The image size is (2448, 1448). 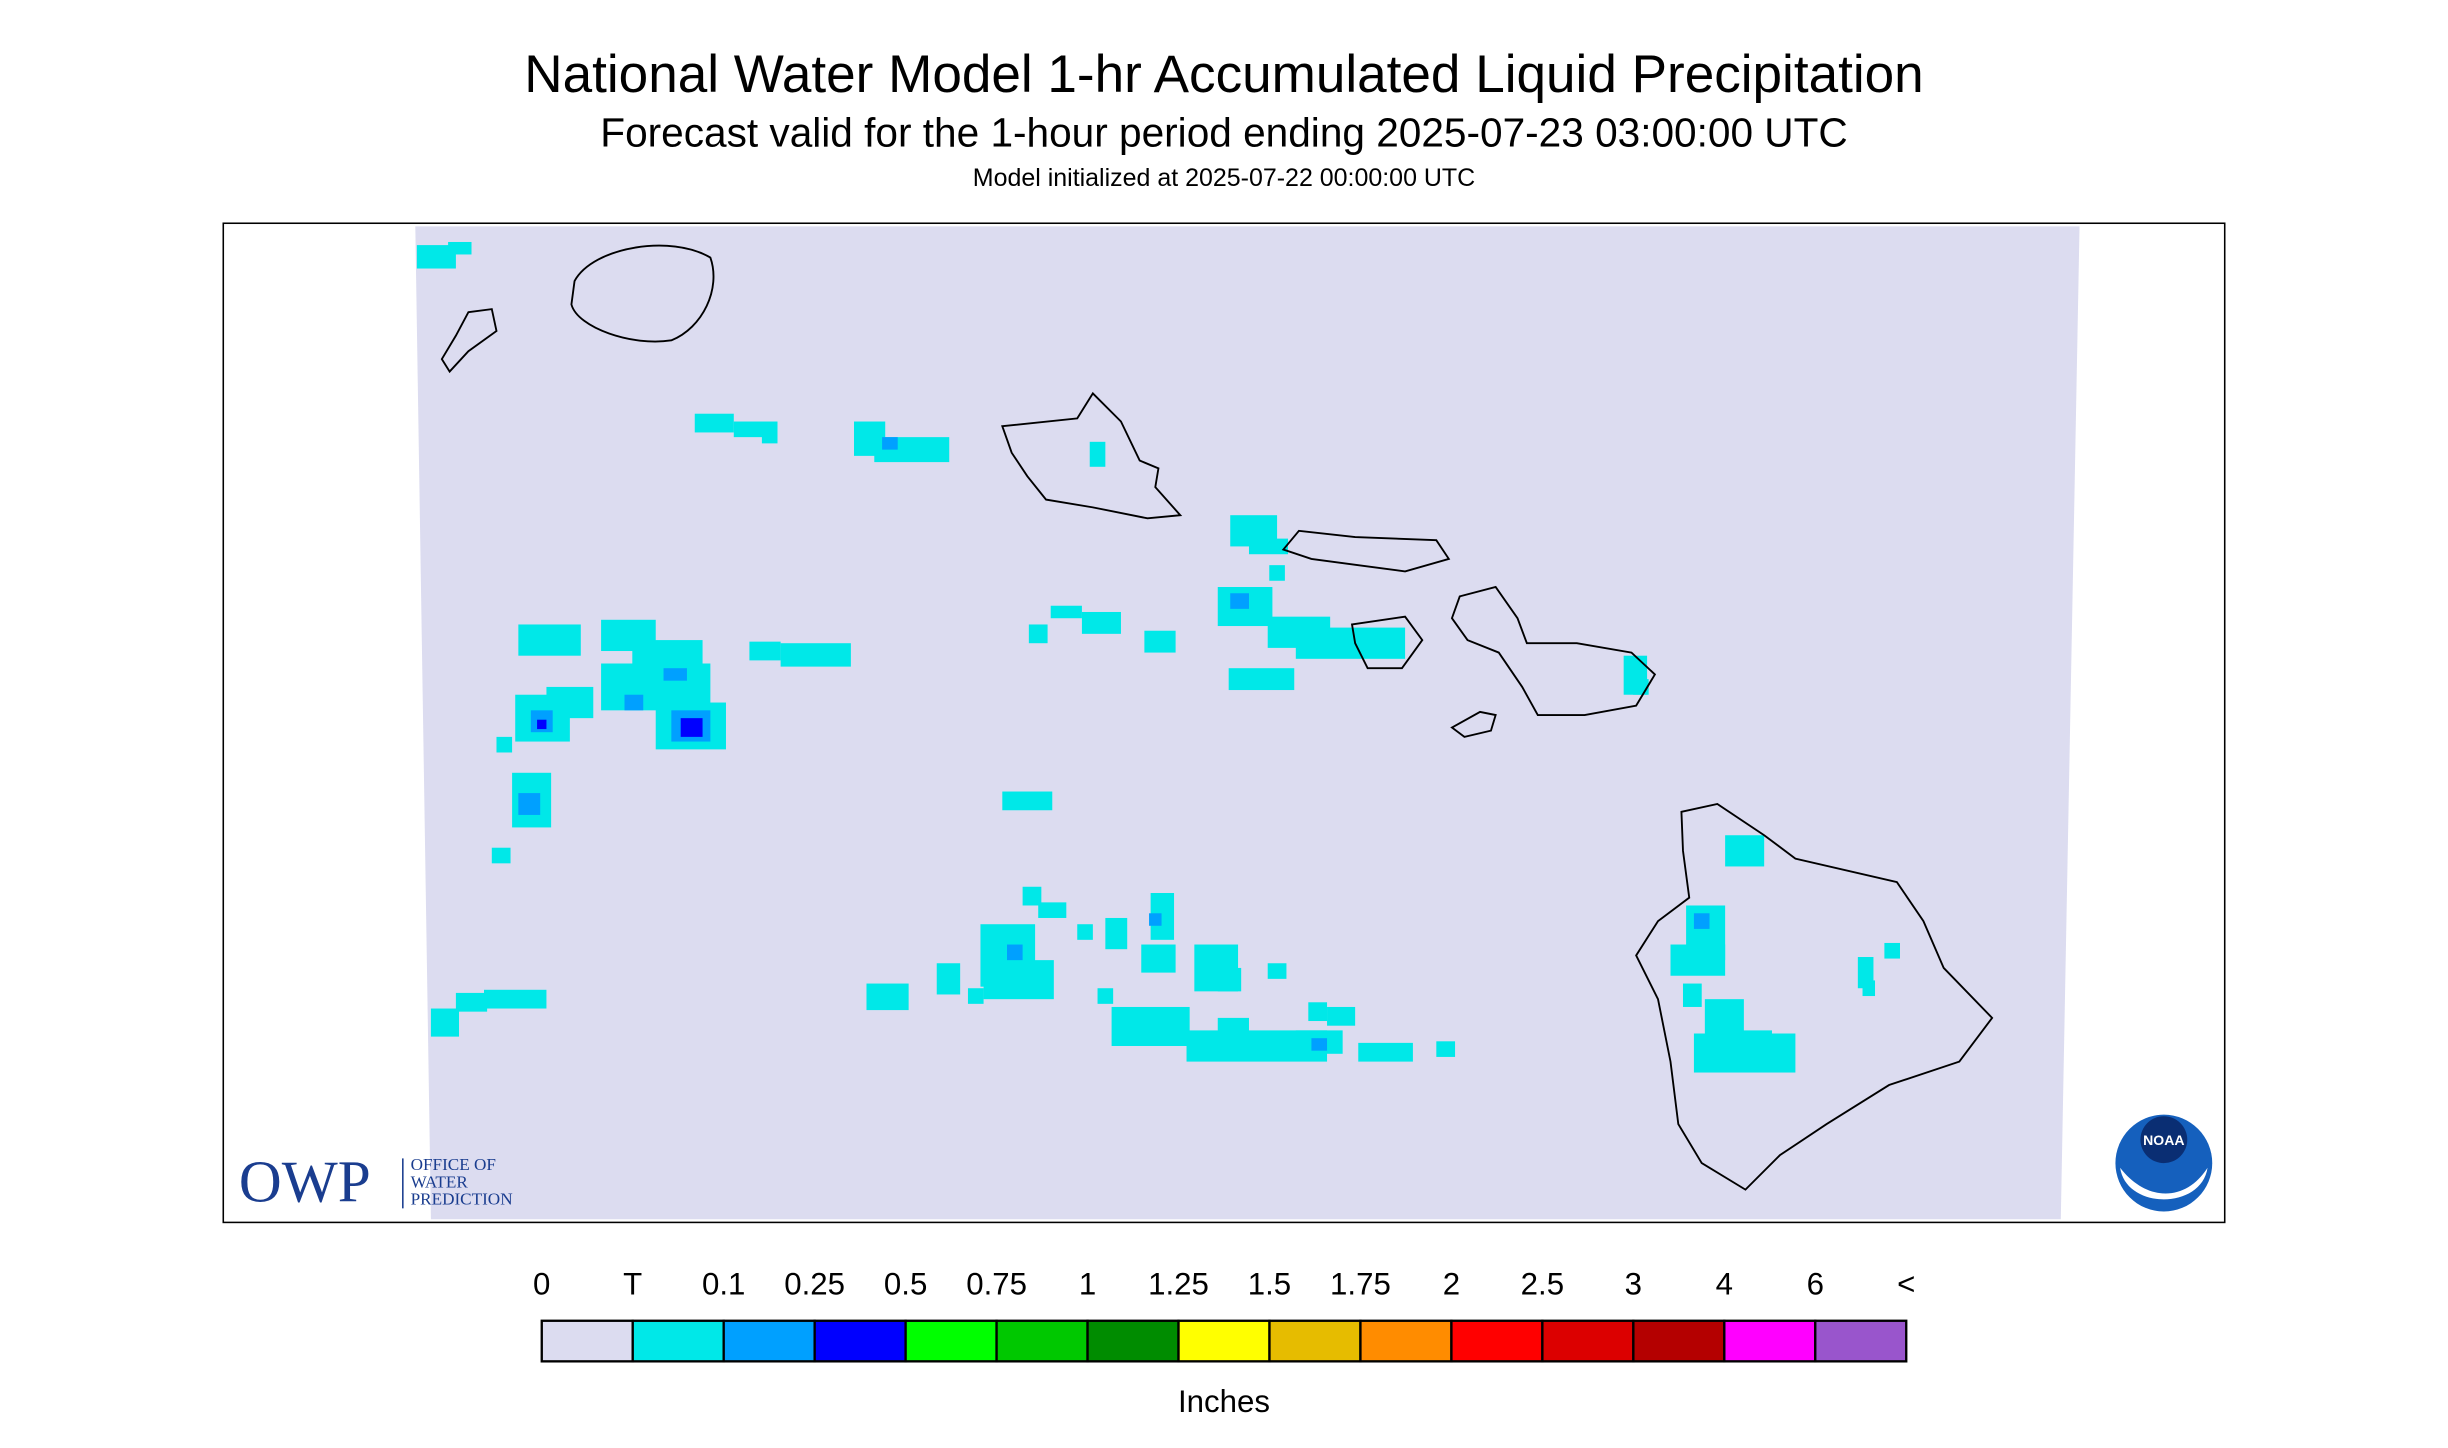 What do you see at coordinates (2164, 1183) in the screenshot?
I see `noaa-wave` at bounding box center [2164, 1183].